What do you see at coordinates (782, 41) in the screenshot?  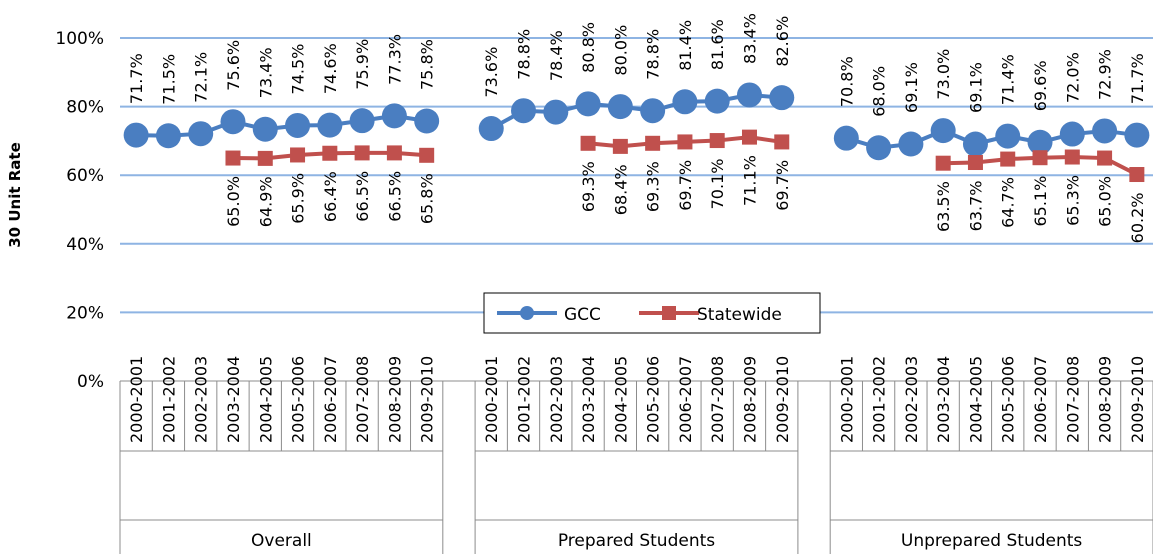 I see `gcc-data-label: 82.6%` at bounding box center [782, 41].